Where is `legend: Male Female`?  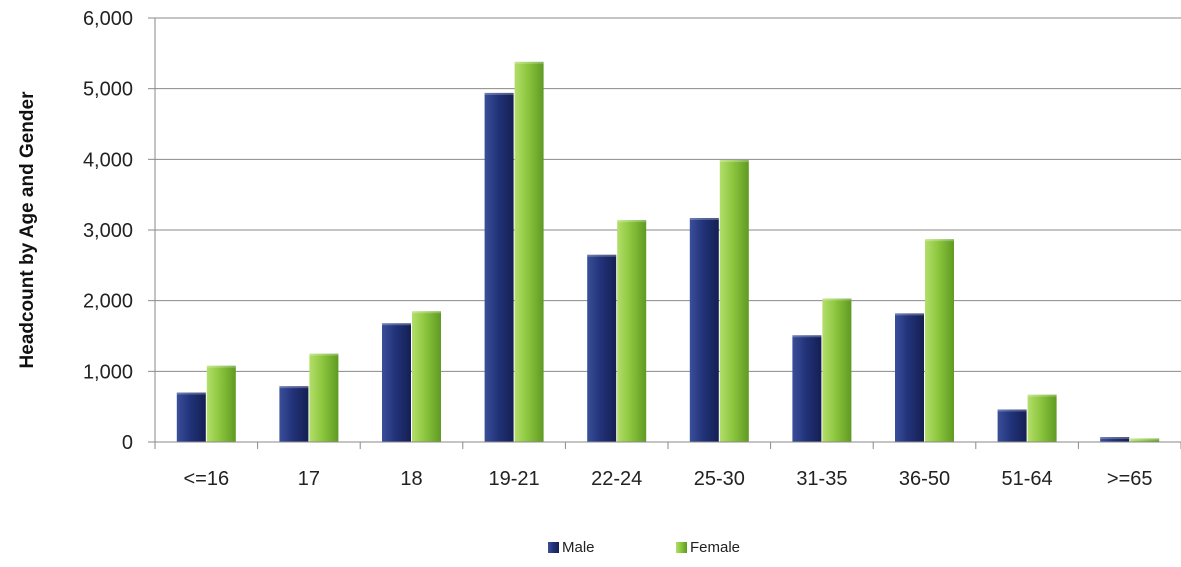 legend: Male Female is located at coordinates (644, 547).